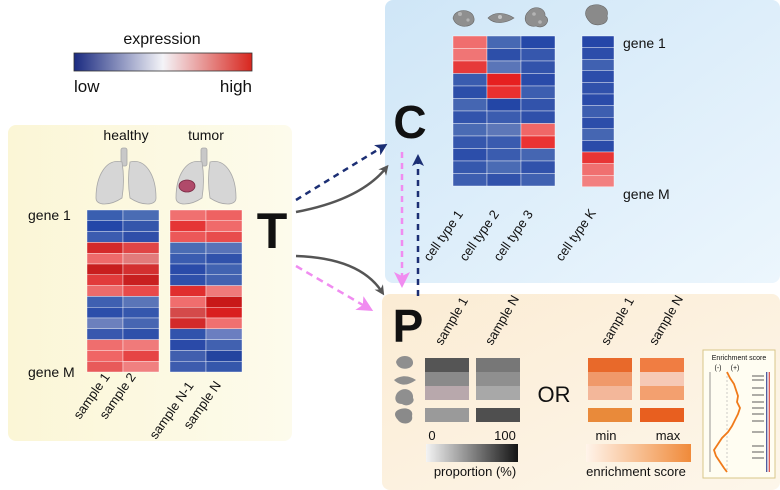  Describe the element at coordinates (359, 227) in the screenshot. I see `arrows` at that location.